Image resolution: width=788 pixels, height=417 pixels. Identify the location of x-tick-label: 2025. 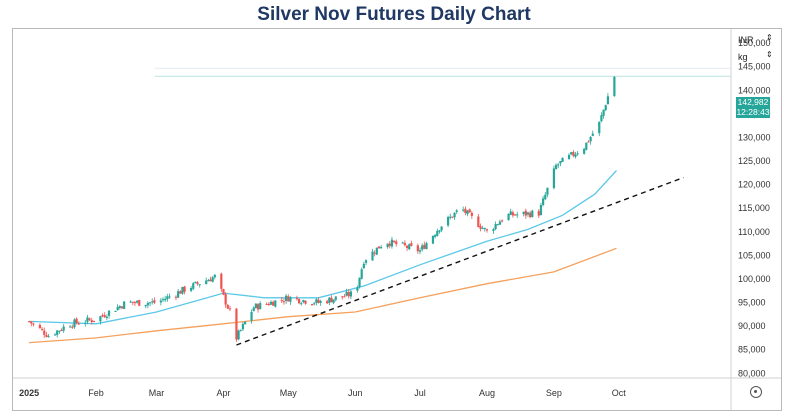
(29, 393).